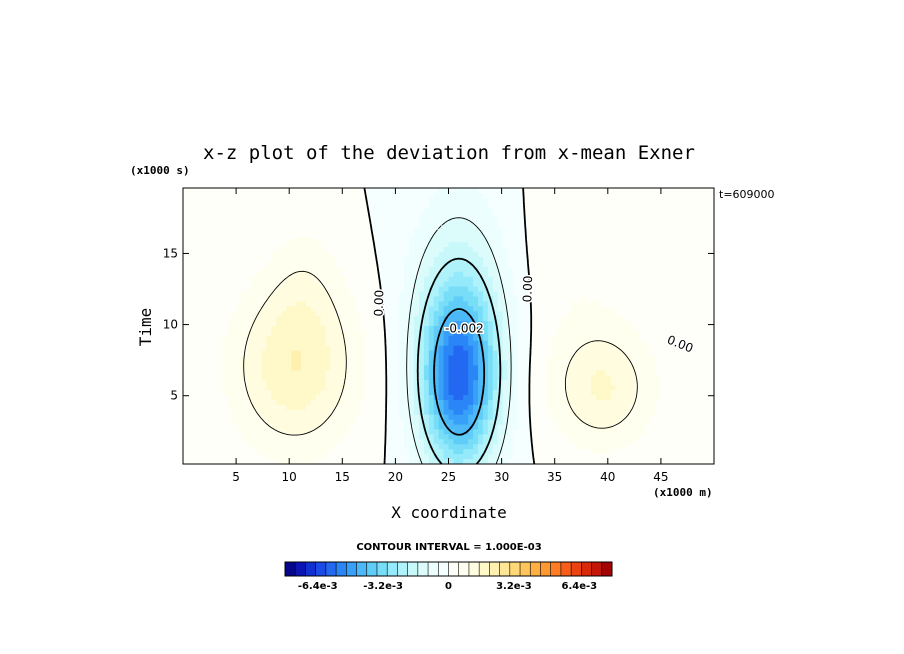  I want to click on colorbar-tick-label: 6.4e-3, so click(579, 586).